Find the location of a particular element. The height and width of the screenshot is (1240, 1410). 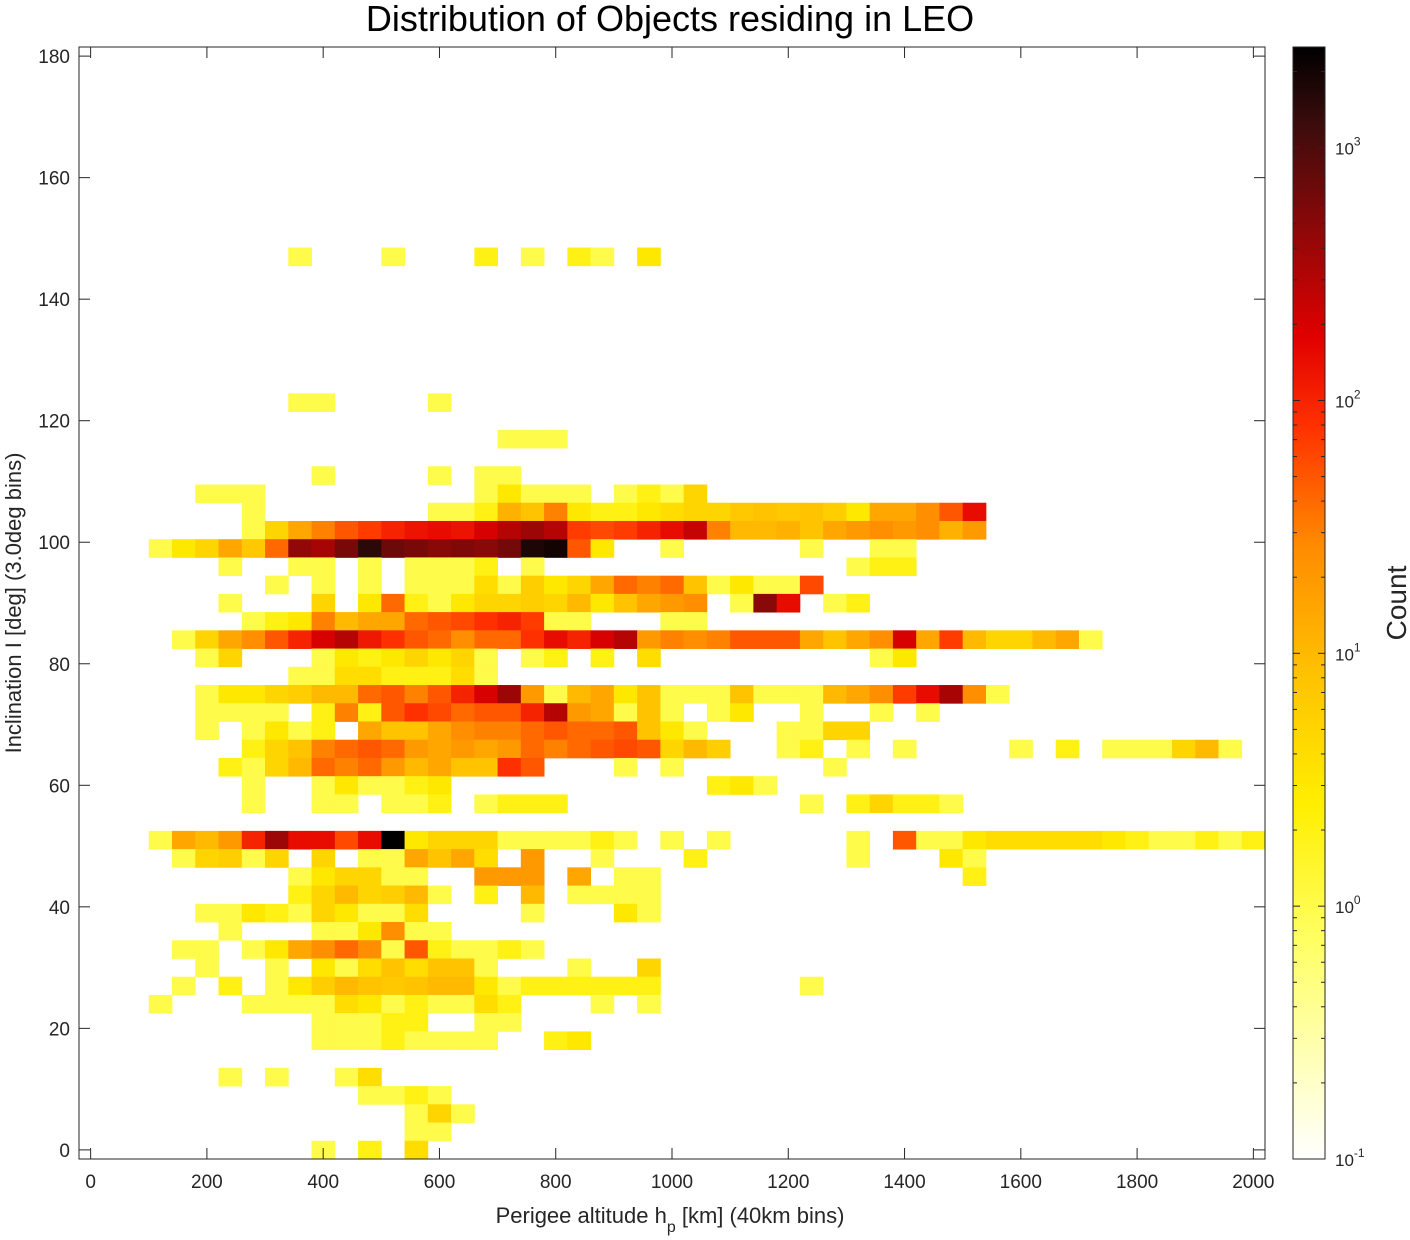

y-tick-label: 40 is located at coordinates (59, 908).